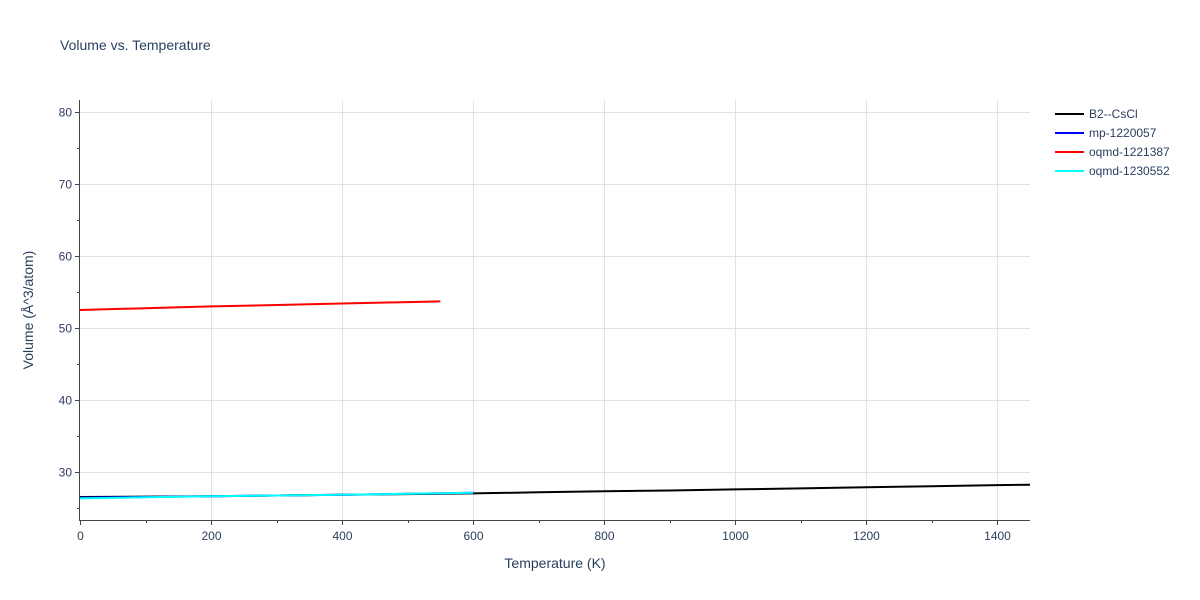 The height and width of the screenshot is (600, 1200). What do you see at coordinates (544, 531) in the screenshot?
I see `x-ticks: 0 200 400 600 800 1000 1200 1400` at bounding box center [544, 531].